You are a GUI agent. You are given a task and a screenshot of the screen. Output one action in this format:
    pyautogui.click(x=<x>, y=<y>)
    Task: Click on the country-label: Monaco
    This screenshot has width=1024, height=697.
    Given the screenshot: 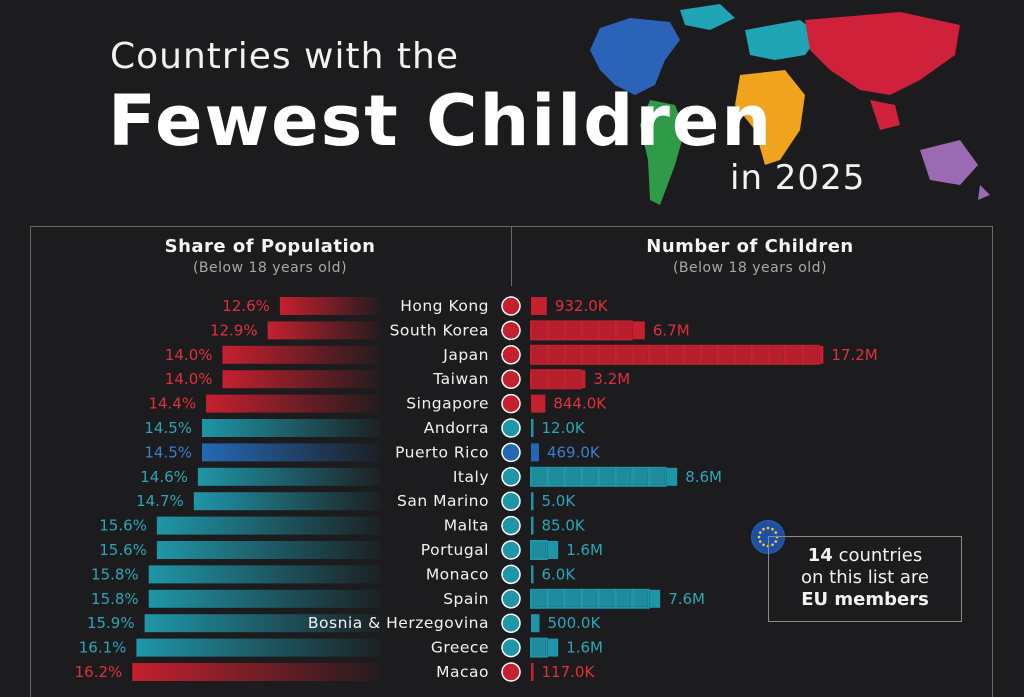 What is the action you would take?
    pyautogui.click(x=457, y=574)
    